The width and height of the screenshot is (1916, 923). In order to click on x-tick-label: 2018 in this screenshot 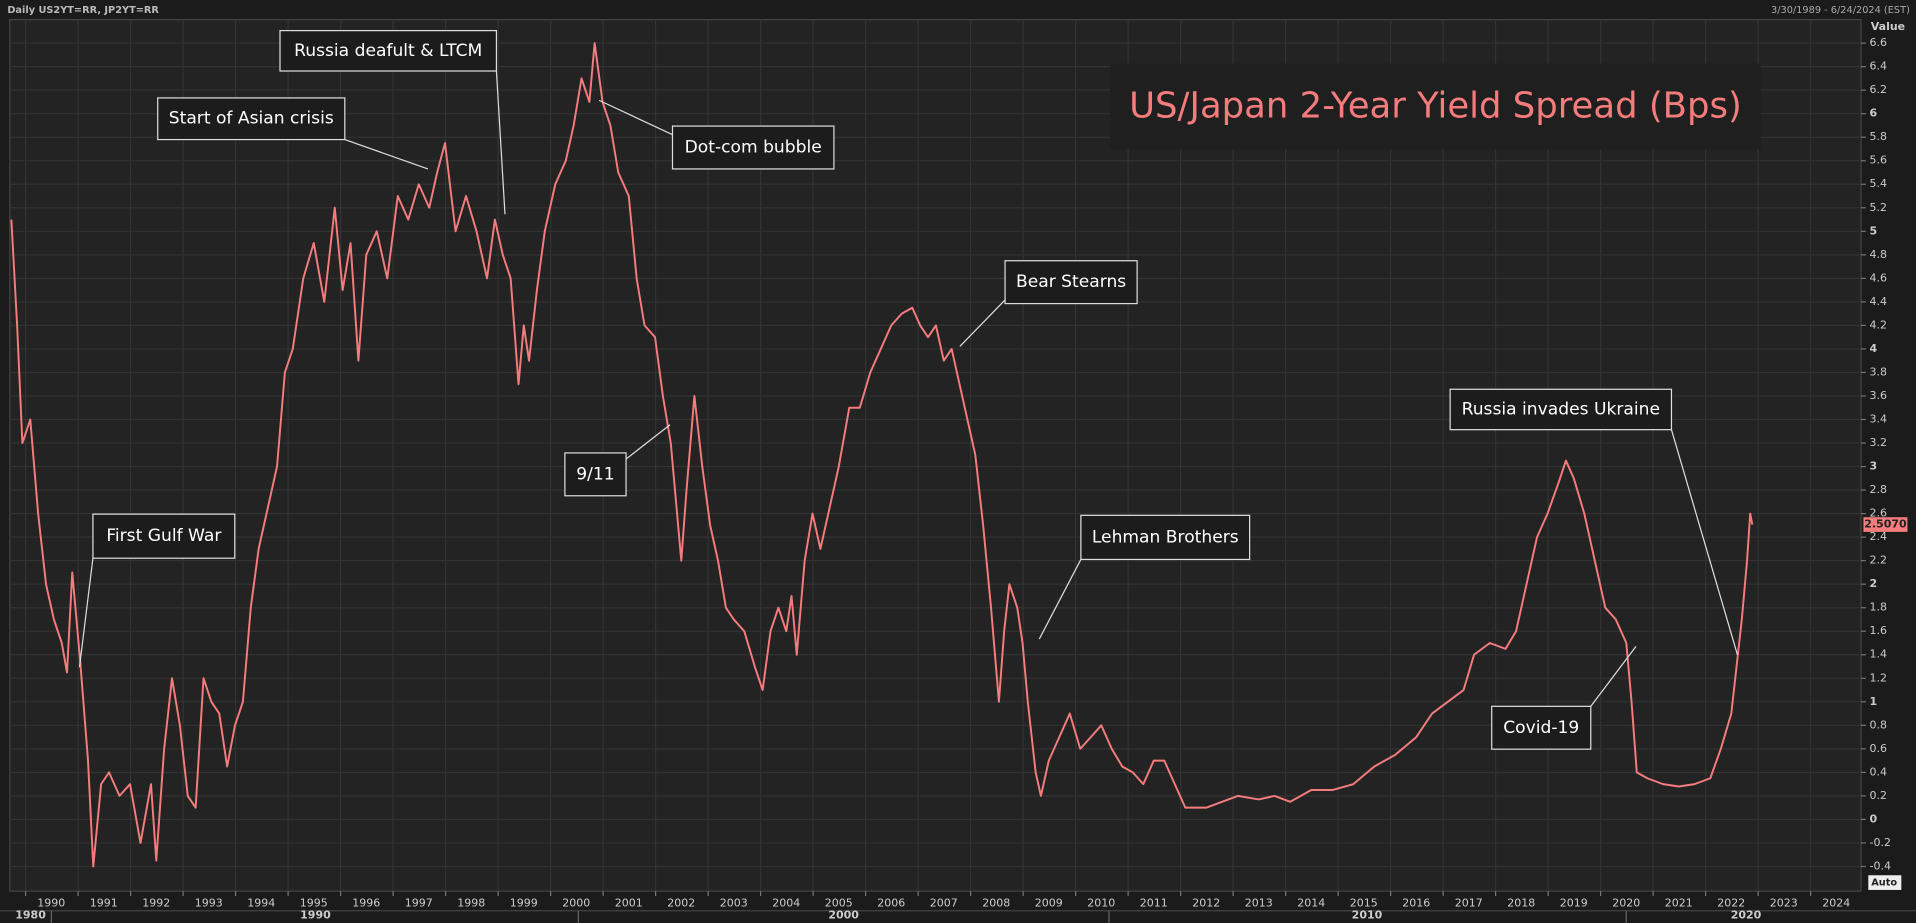, I will do `click(1521, 902)`.